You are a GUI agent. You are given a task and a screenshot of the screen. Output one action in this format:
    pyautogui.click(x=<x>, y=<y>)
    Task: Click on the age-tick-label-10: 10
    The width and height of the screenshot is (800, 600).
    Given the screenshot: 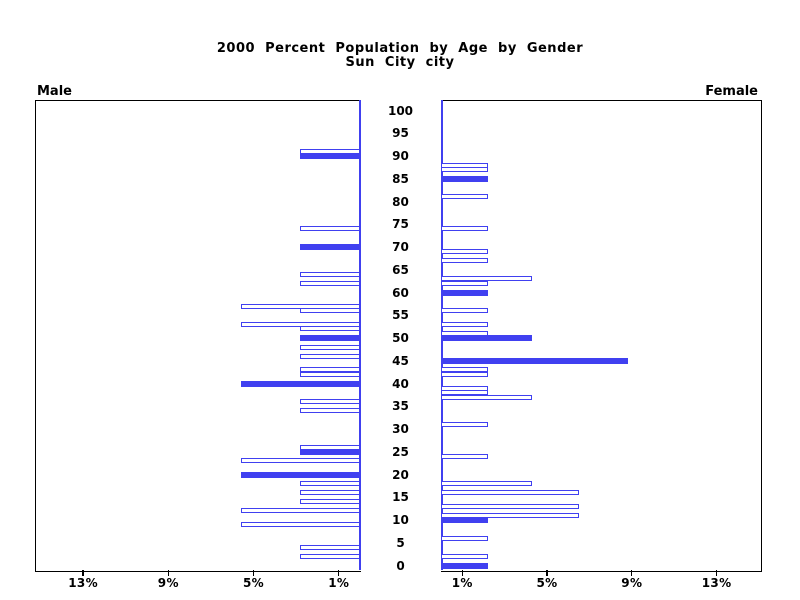 What is the action you would take?
    pyautogui.click(x=400, y=520)
    